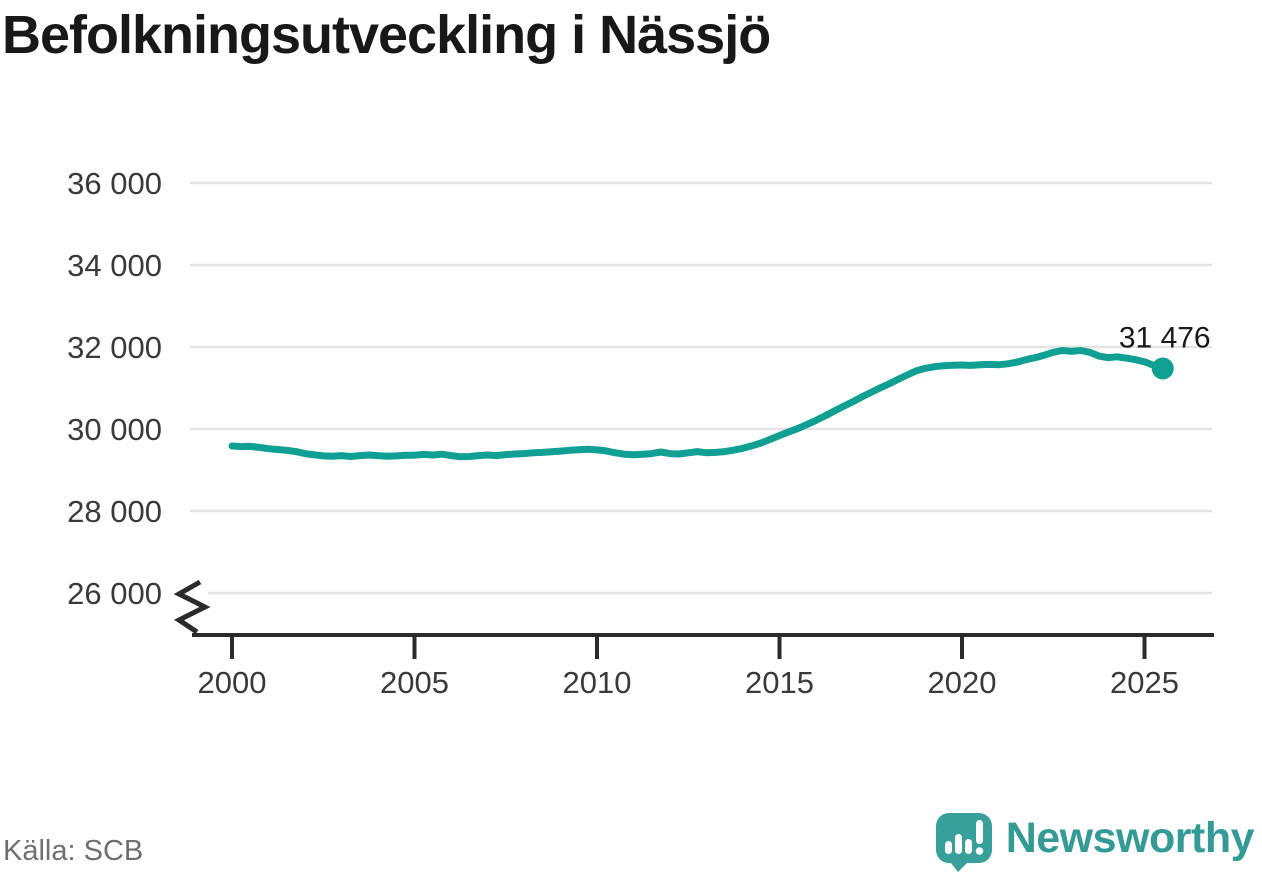 The image size is (1262, 879). What do you see at coordinates (414, 682) in the screenshot?
I see `x-tick-label: 2005` at bounding box center [414, 682].